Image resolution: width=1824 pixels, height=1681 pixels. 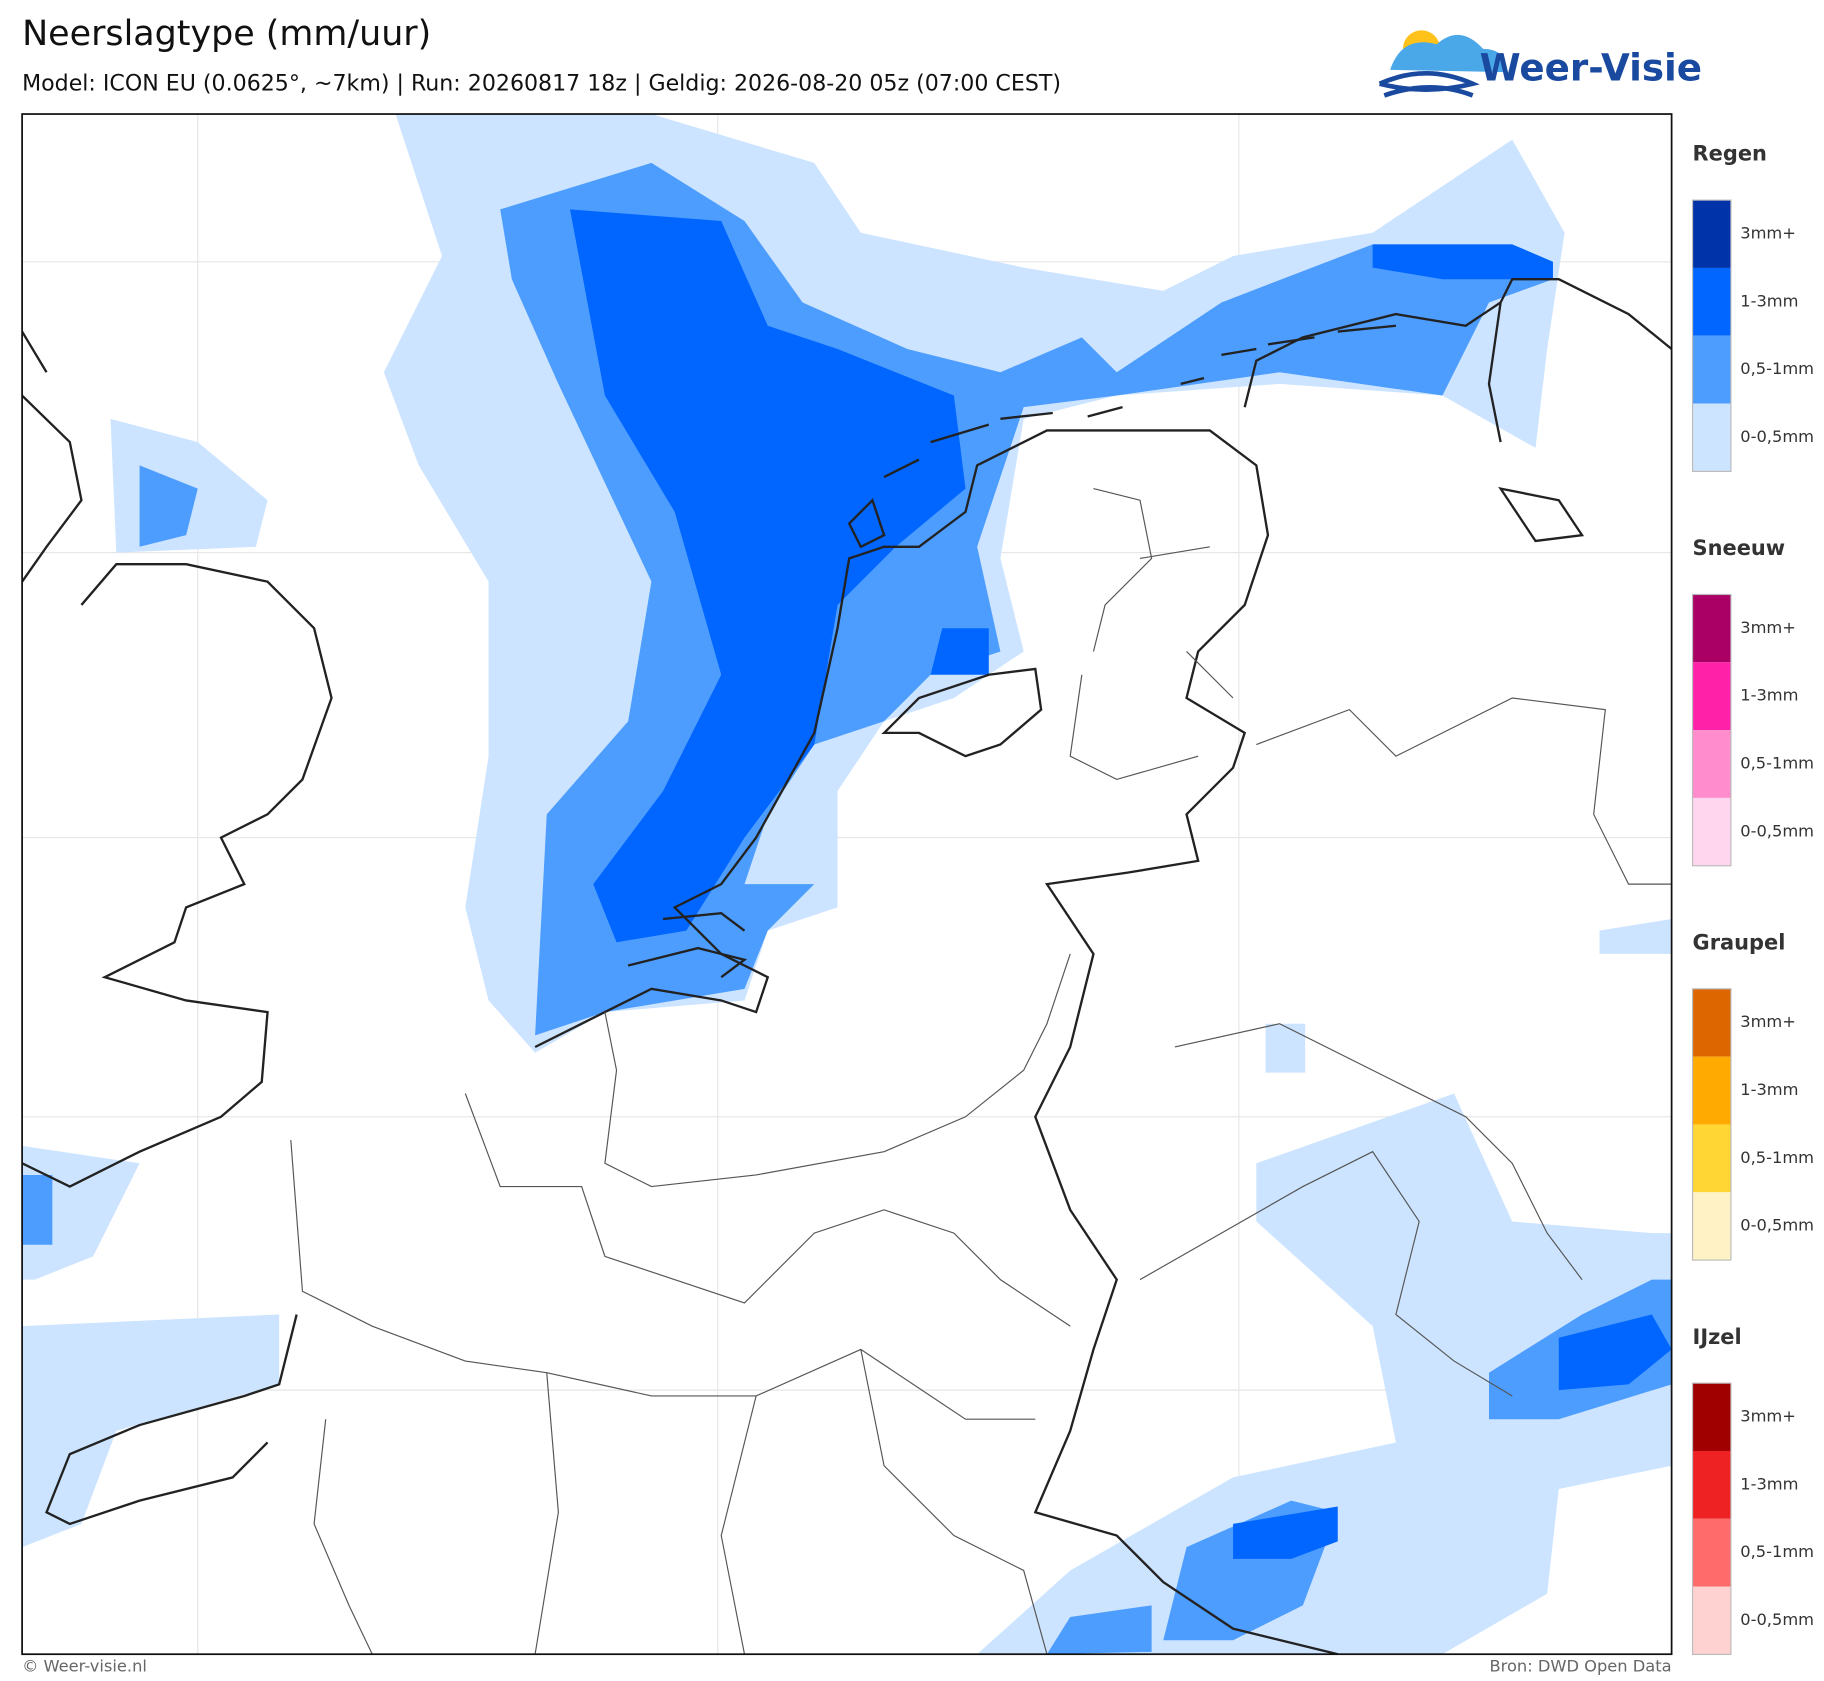 I want to click on logo: Weer-Visie, so click(x=1540, y=64).